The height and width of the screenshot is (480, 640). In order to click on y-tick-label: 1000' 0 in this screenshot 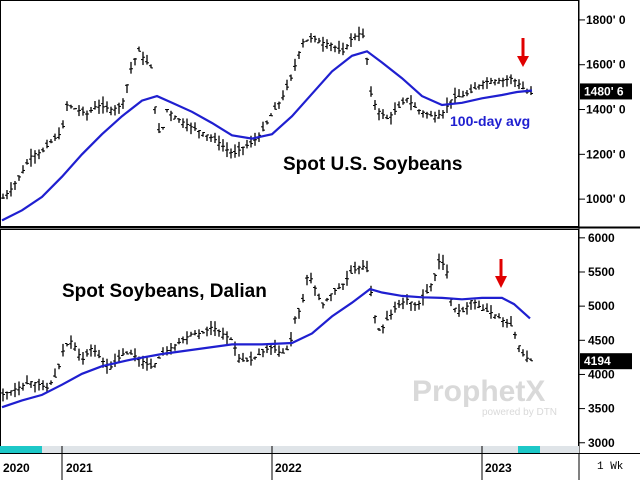, I will do `click(606, 199)`.